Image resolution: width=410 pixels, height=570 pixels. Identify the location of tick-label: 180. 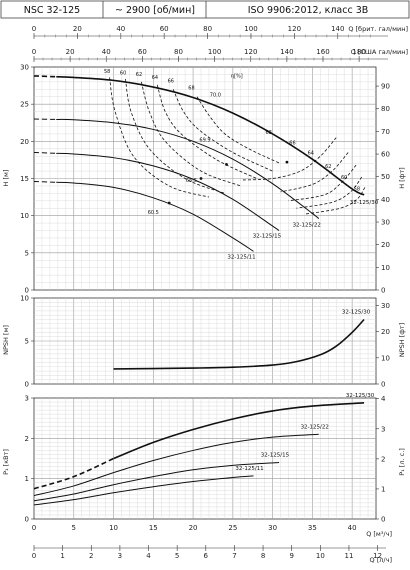
(358, 52).